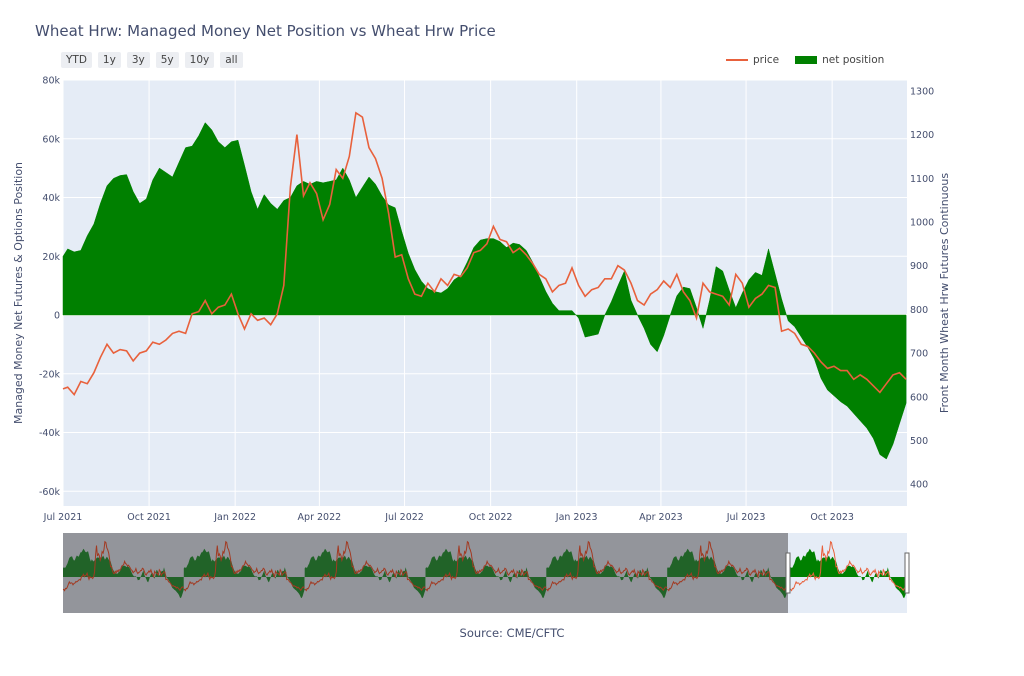 This screenshot has width=1024, height=676. What do you see at coordinates (109, 60) in the screenshot?
I see `range-button-1y: 1y` at bounding box center [109, 60].